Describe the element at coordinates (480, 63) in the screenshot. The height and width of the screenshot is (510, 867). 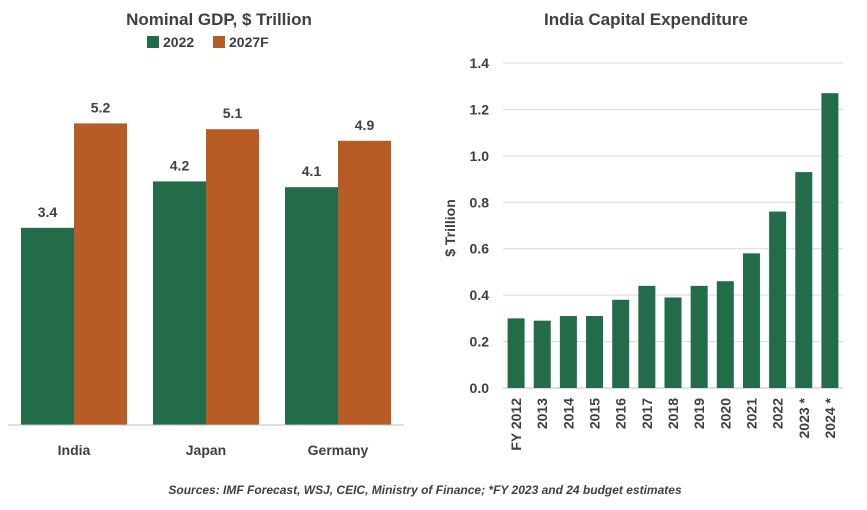
I see `capex-y-tick-1-4: 1.4` at that location.